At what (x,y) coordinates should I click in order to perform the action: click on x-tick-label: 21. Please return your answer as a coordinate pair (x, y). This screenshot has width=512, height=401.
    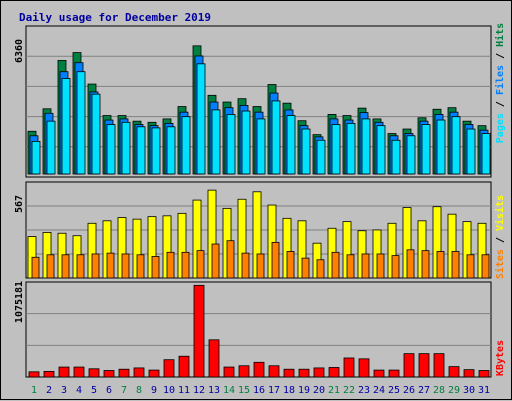
    Looking at the image, I should click on (334, 390).